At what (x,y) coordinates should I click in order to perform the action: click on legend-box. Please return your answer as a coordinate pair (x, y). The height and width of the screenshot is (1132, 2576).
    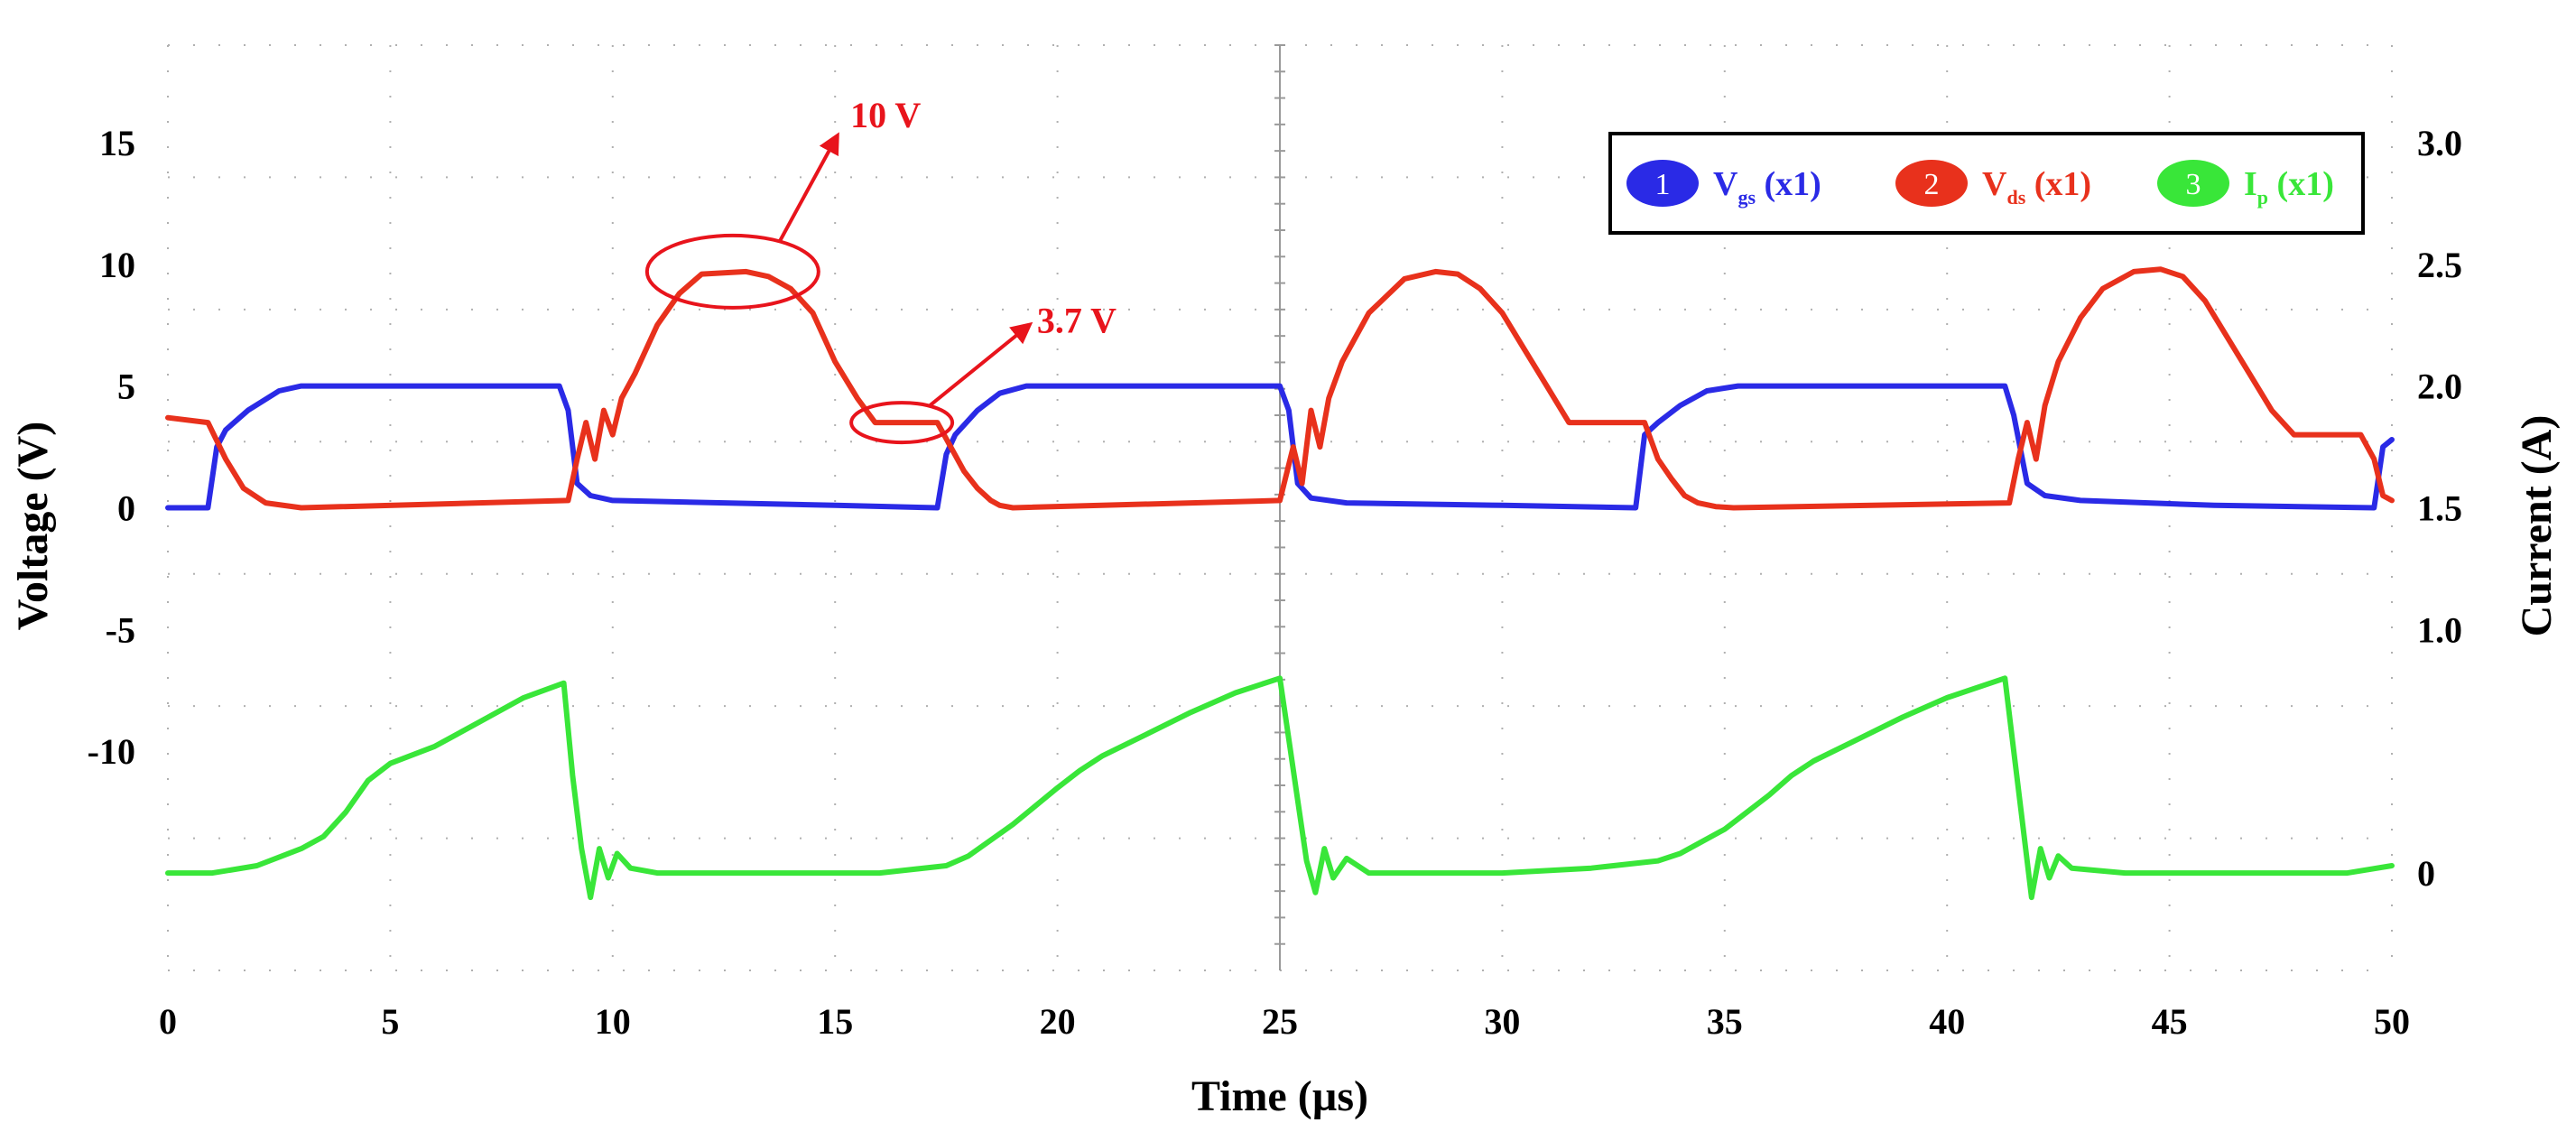
    Looking at the image, I should click on (1986, 183).